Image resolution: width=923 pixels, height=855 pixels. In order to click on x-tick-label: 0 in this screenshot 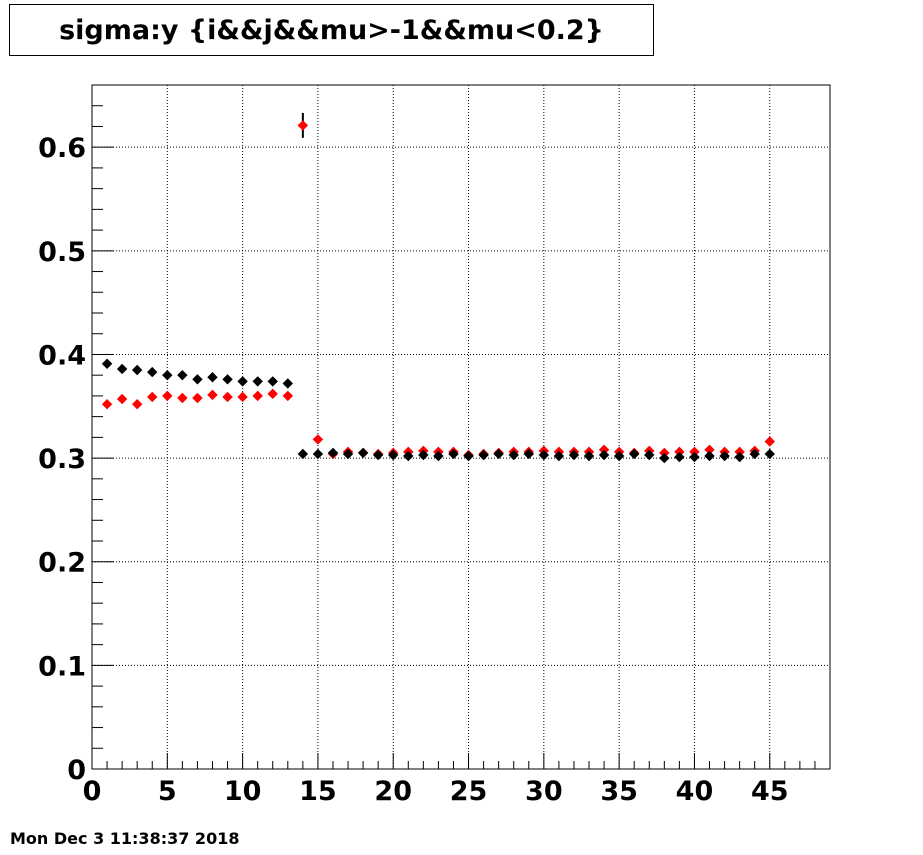, I will do `click(92, 791)`.